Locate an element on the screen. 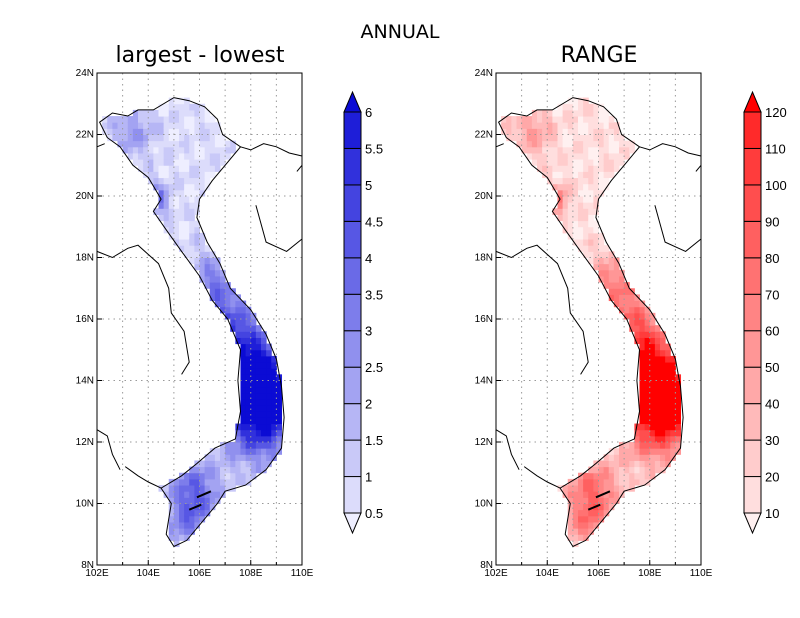  y-tick-label: 8N is located at coordinates (486, 565).